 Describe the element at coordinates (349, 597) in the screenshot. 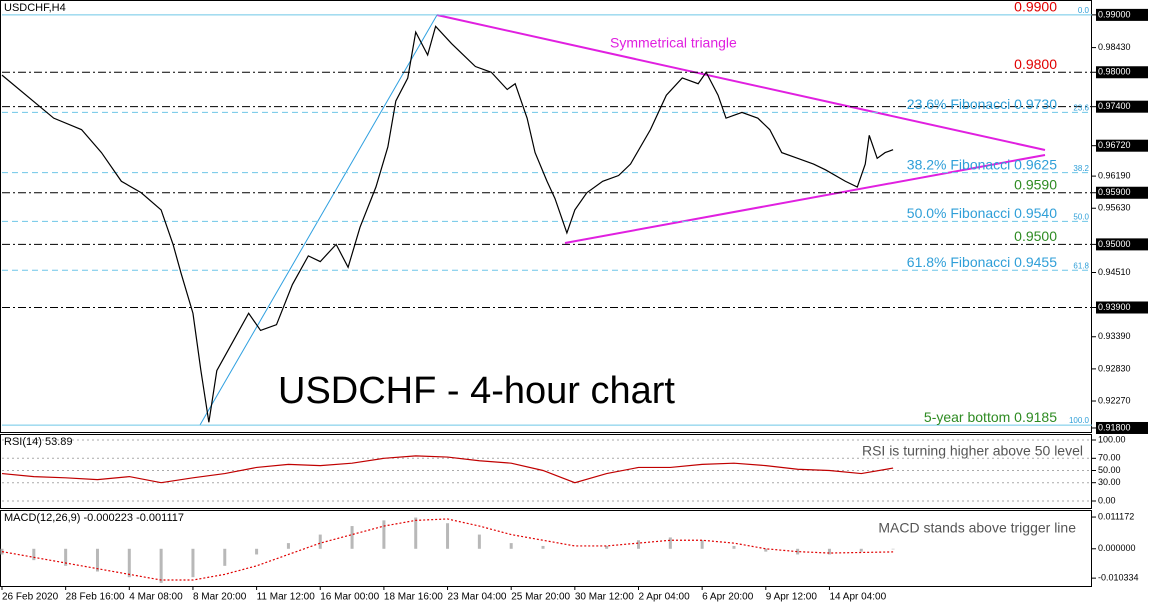

I see `x-tick-label: 16 Mar 00:00` at that location.